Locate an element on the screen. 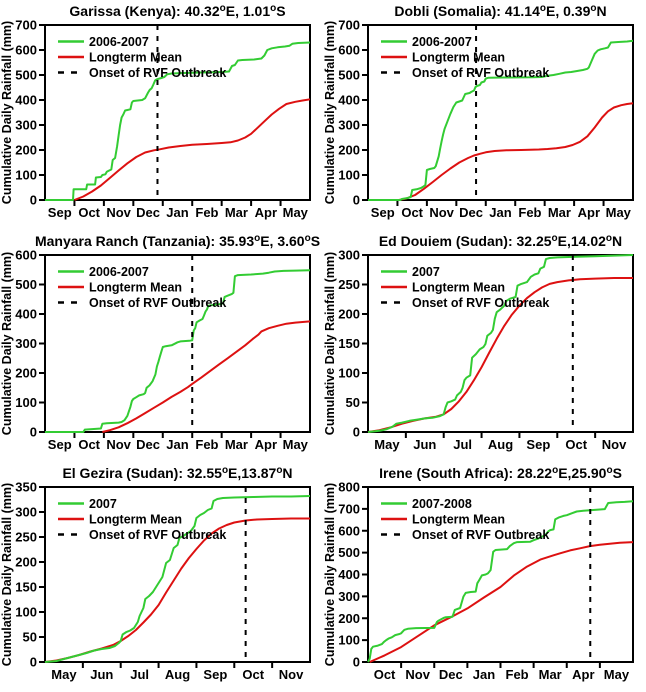 The width and height of the screenshot is (646, 692). x-tick-label: Sep is located at coordinates (538, 444).